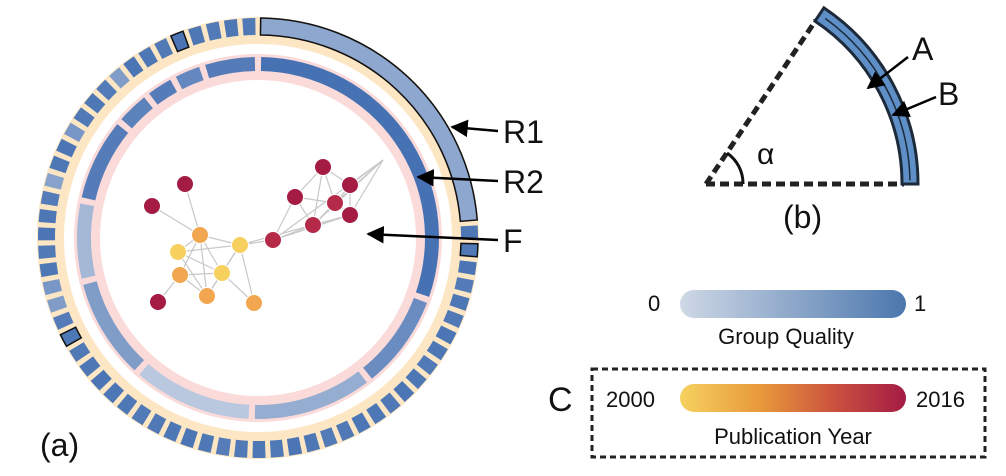 The image size is (1006, 476). Describe the element at coordinates (787, 319) in the screenshot. I see `legend-group-quality: 0 1 Group Quality` at that location.